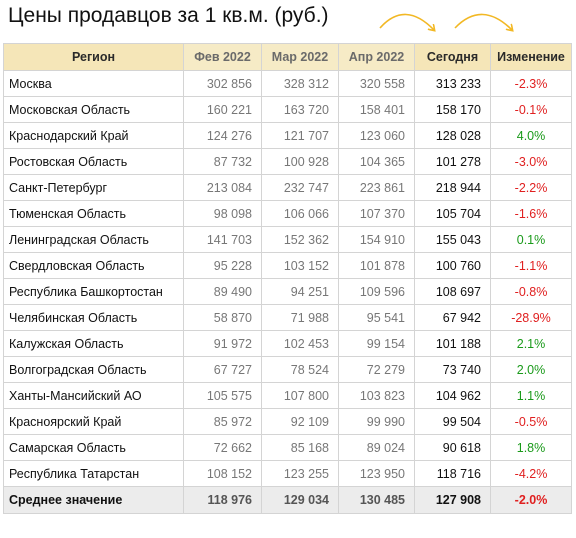  I want to click on cell-region: Ханты-Мансийский АО, so click(93, 395).